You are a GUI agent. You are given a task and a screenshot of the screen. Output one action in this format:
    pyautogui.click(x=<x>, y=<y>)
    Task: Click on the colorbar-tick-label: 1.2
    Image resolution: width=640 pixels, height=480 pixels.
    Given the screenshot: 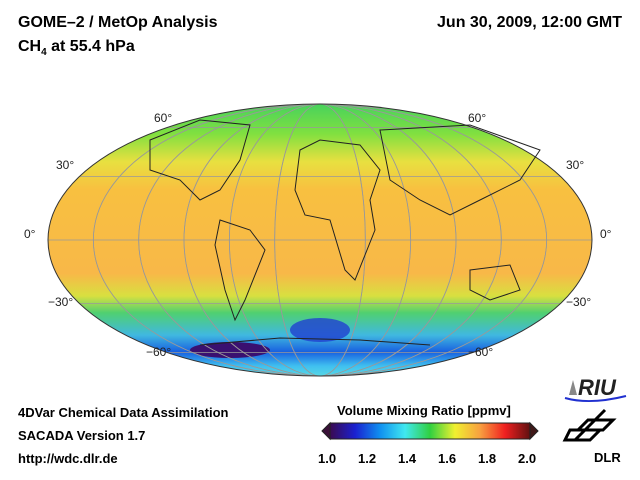 What is the action you would take?
    pyautogui.click(x=367, y=458)
    